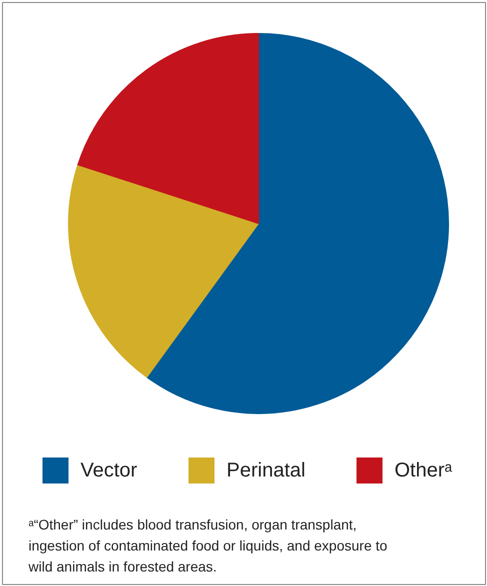  What do you see at coordinates (423, 471) in the screenshot?
I see `legend-label: Otherᵃ` at bounding box center [423, 471].